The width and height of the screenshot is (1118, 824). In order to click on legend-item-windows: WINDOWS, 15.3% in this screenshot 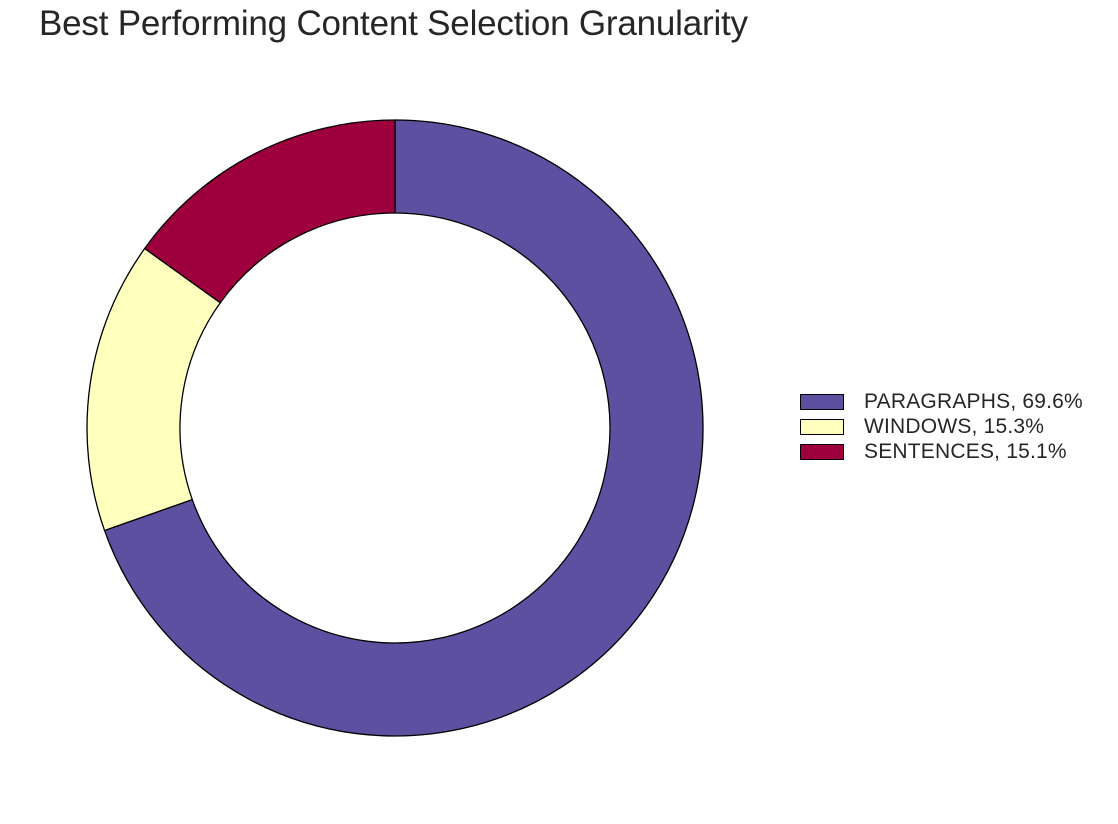, I will do `click(941, 426)`.